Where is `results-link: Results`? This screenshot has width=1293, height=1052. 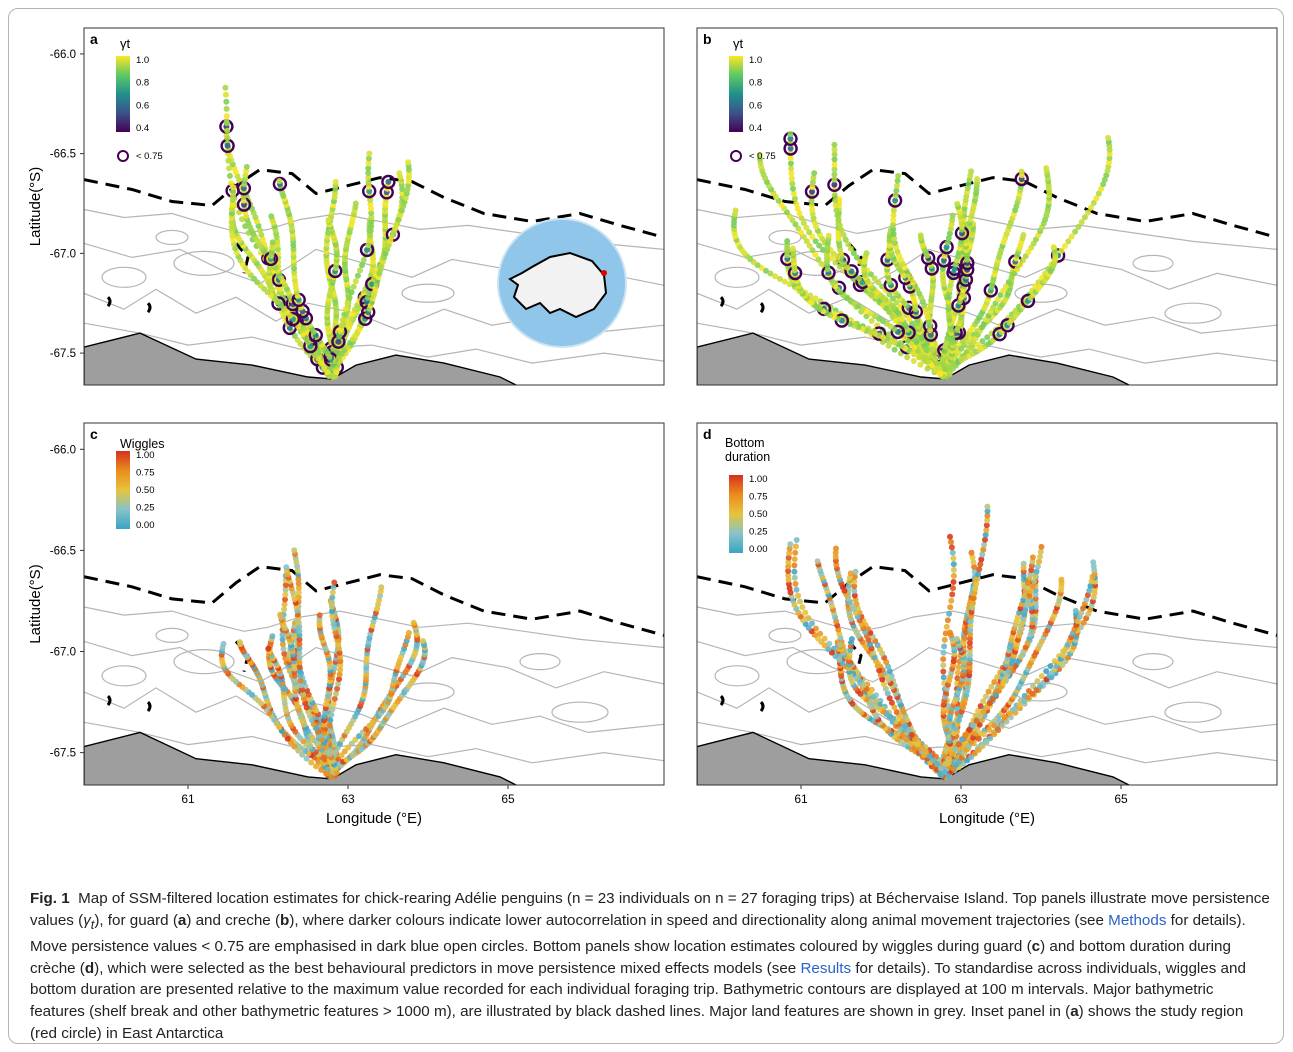
results-link: Results is located at coordinates (826, 968).